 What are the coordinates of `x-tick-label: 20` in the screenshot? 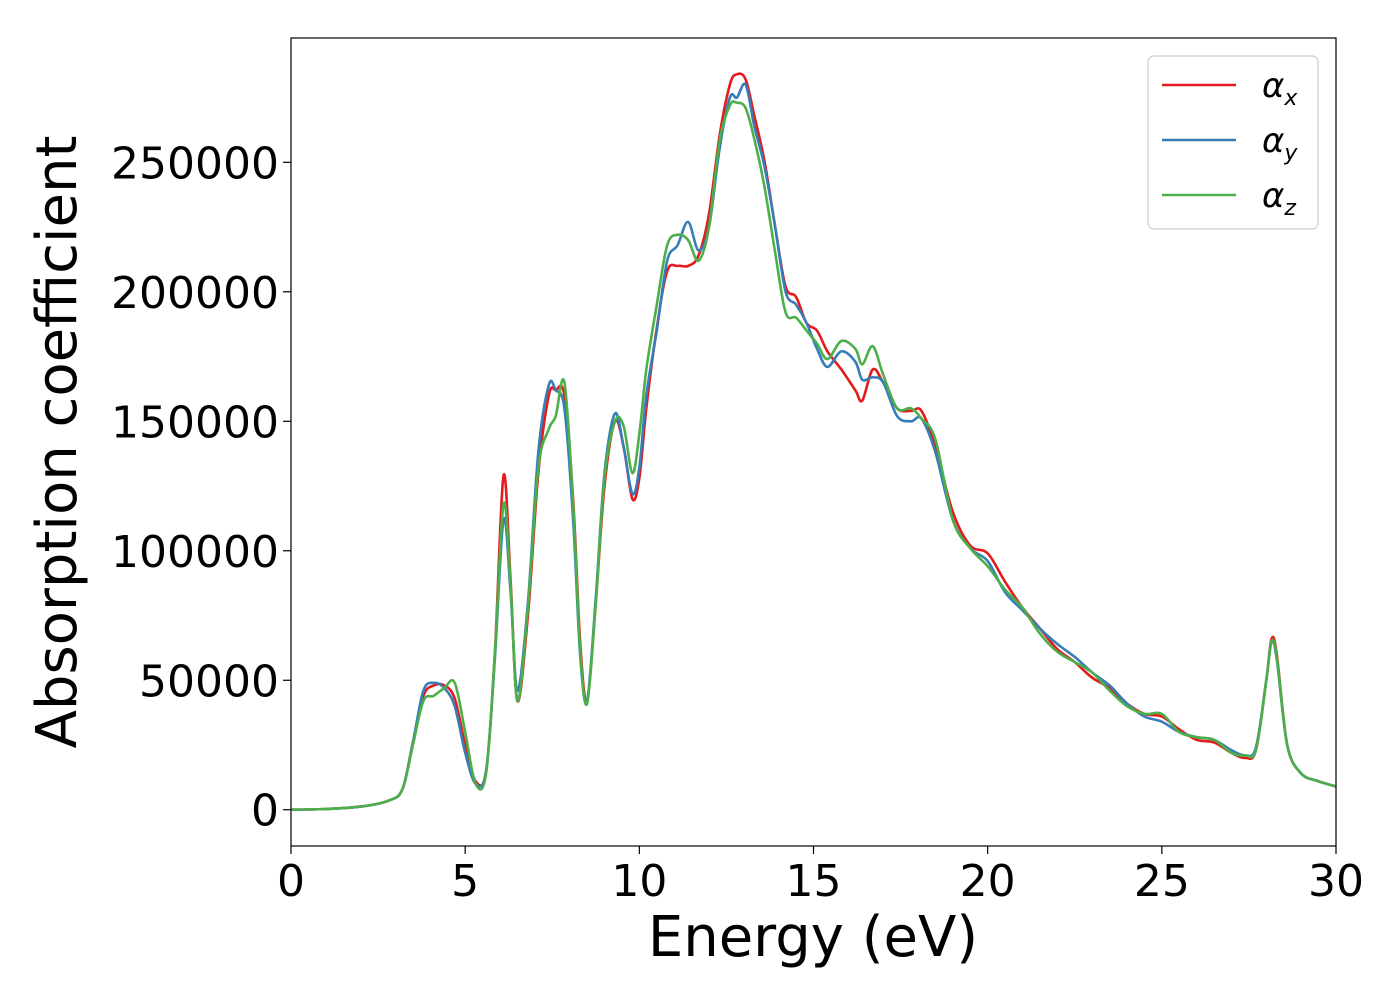 It's located at (988, 881).